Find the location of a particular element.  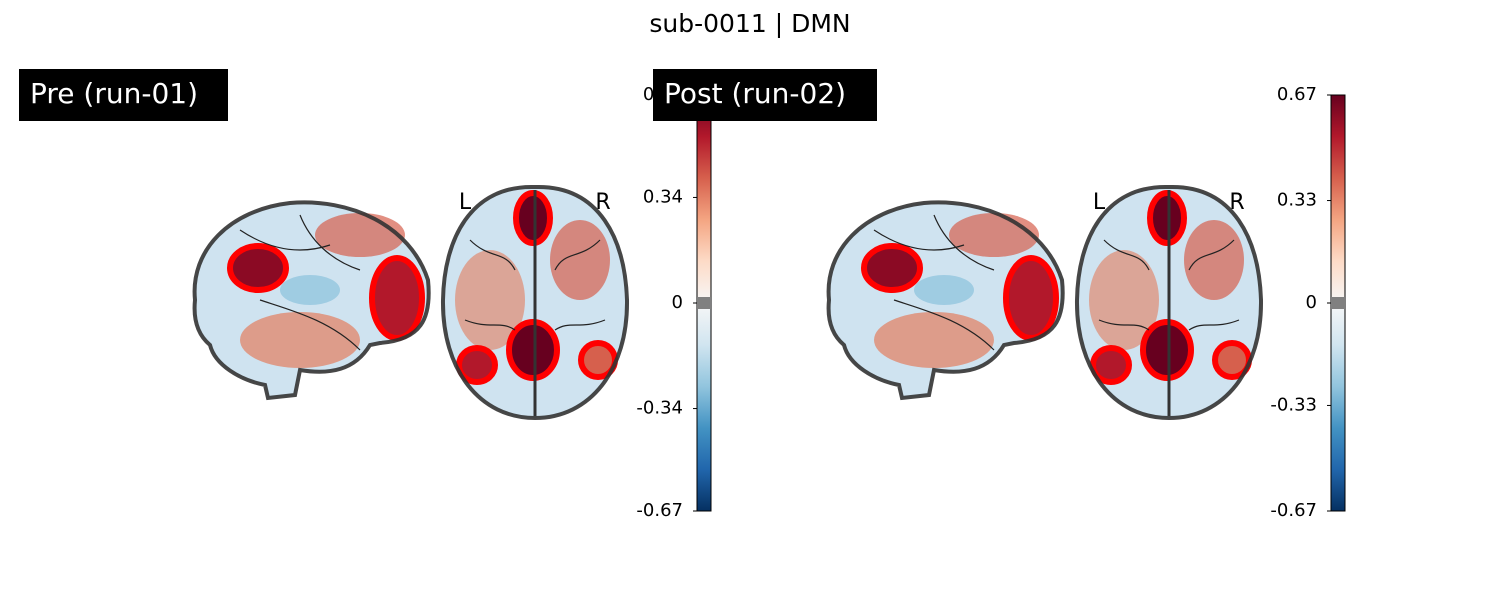

label-text: Pre (run-01) is located at coordinates (114, 93).